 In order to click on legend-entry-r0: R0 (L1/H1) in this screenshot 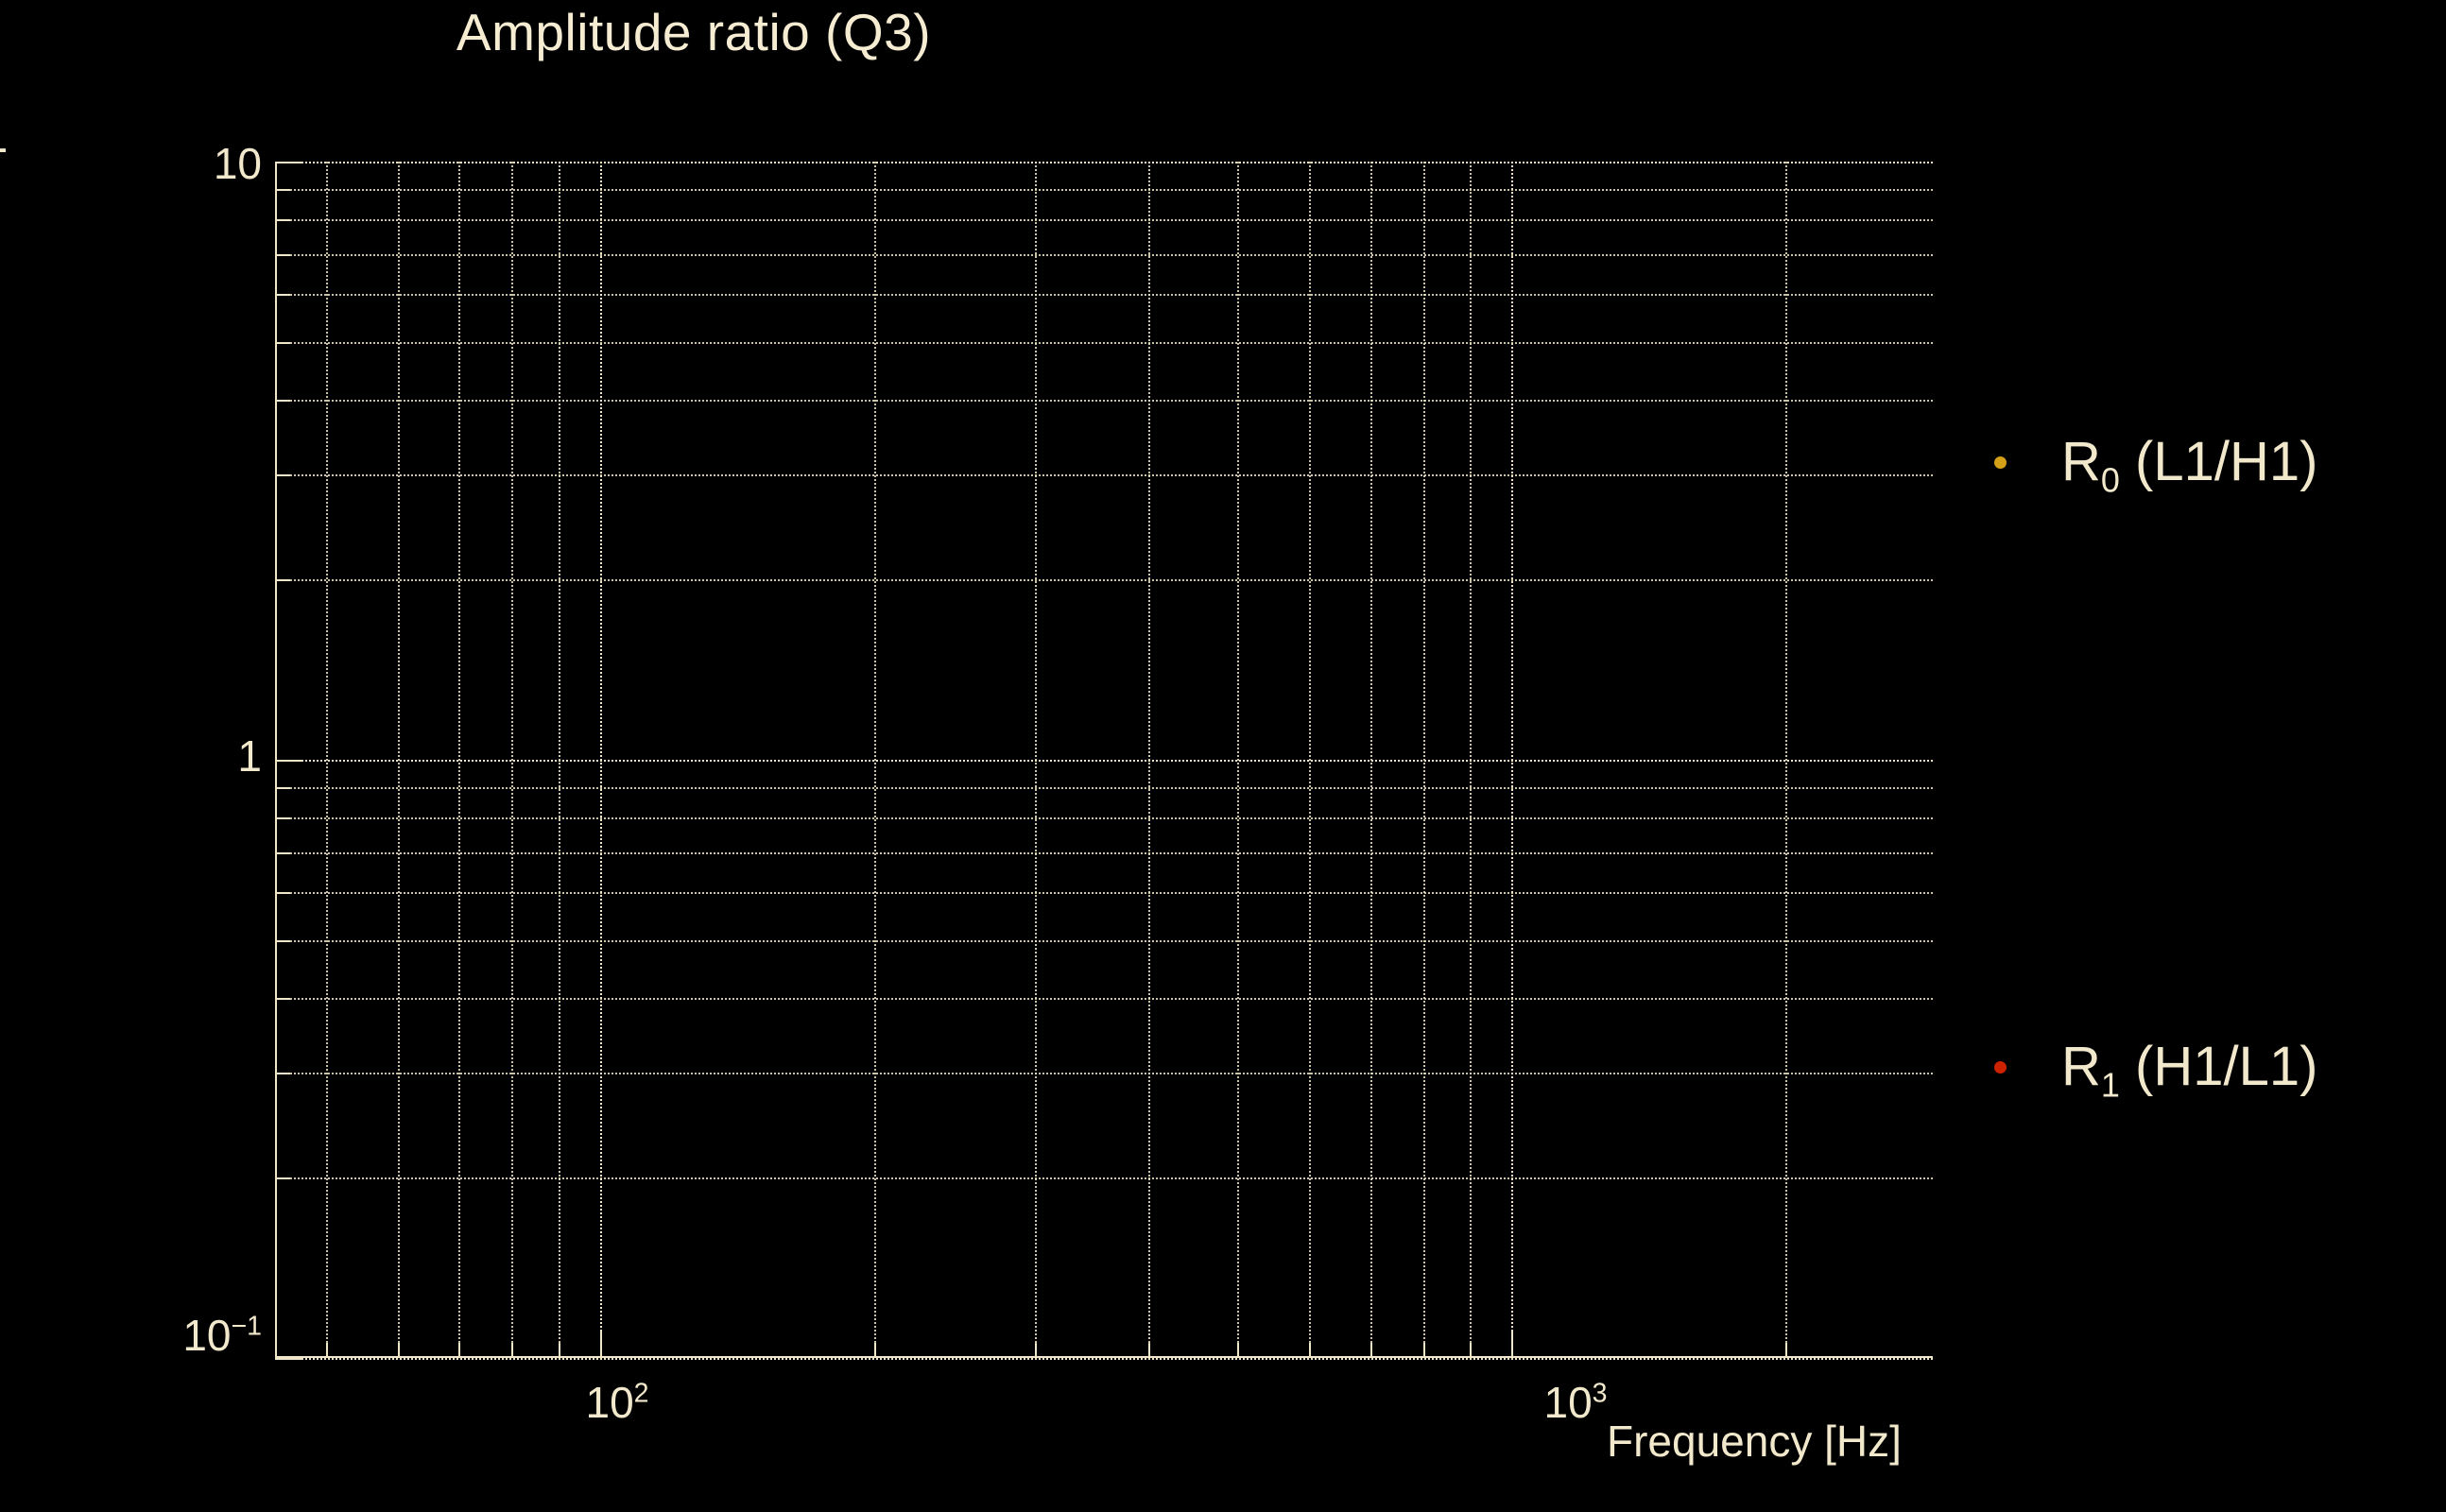, I will do `click(2156, 465)`.